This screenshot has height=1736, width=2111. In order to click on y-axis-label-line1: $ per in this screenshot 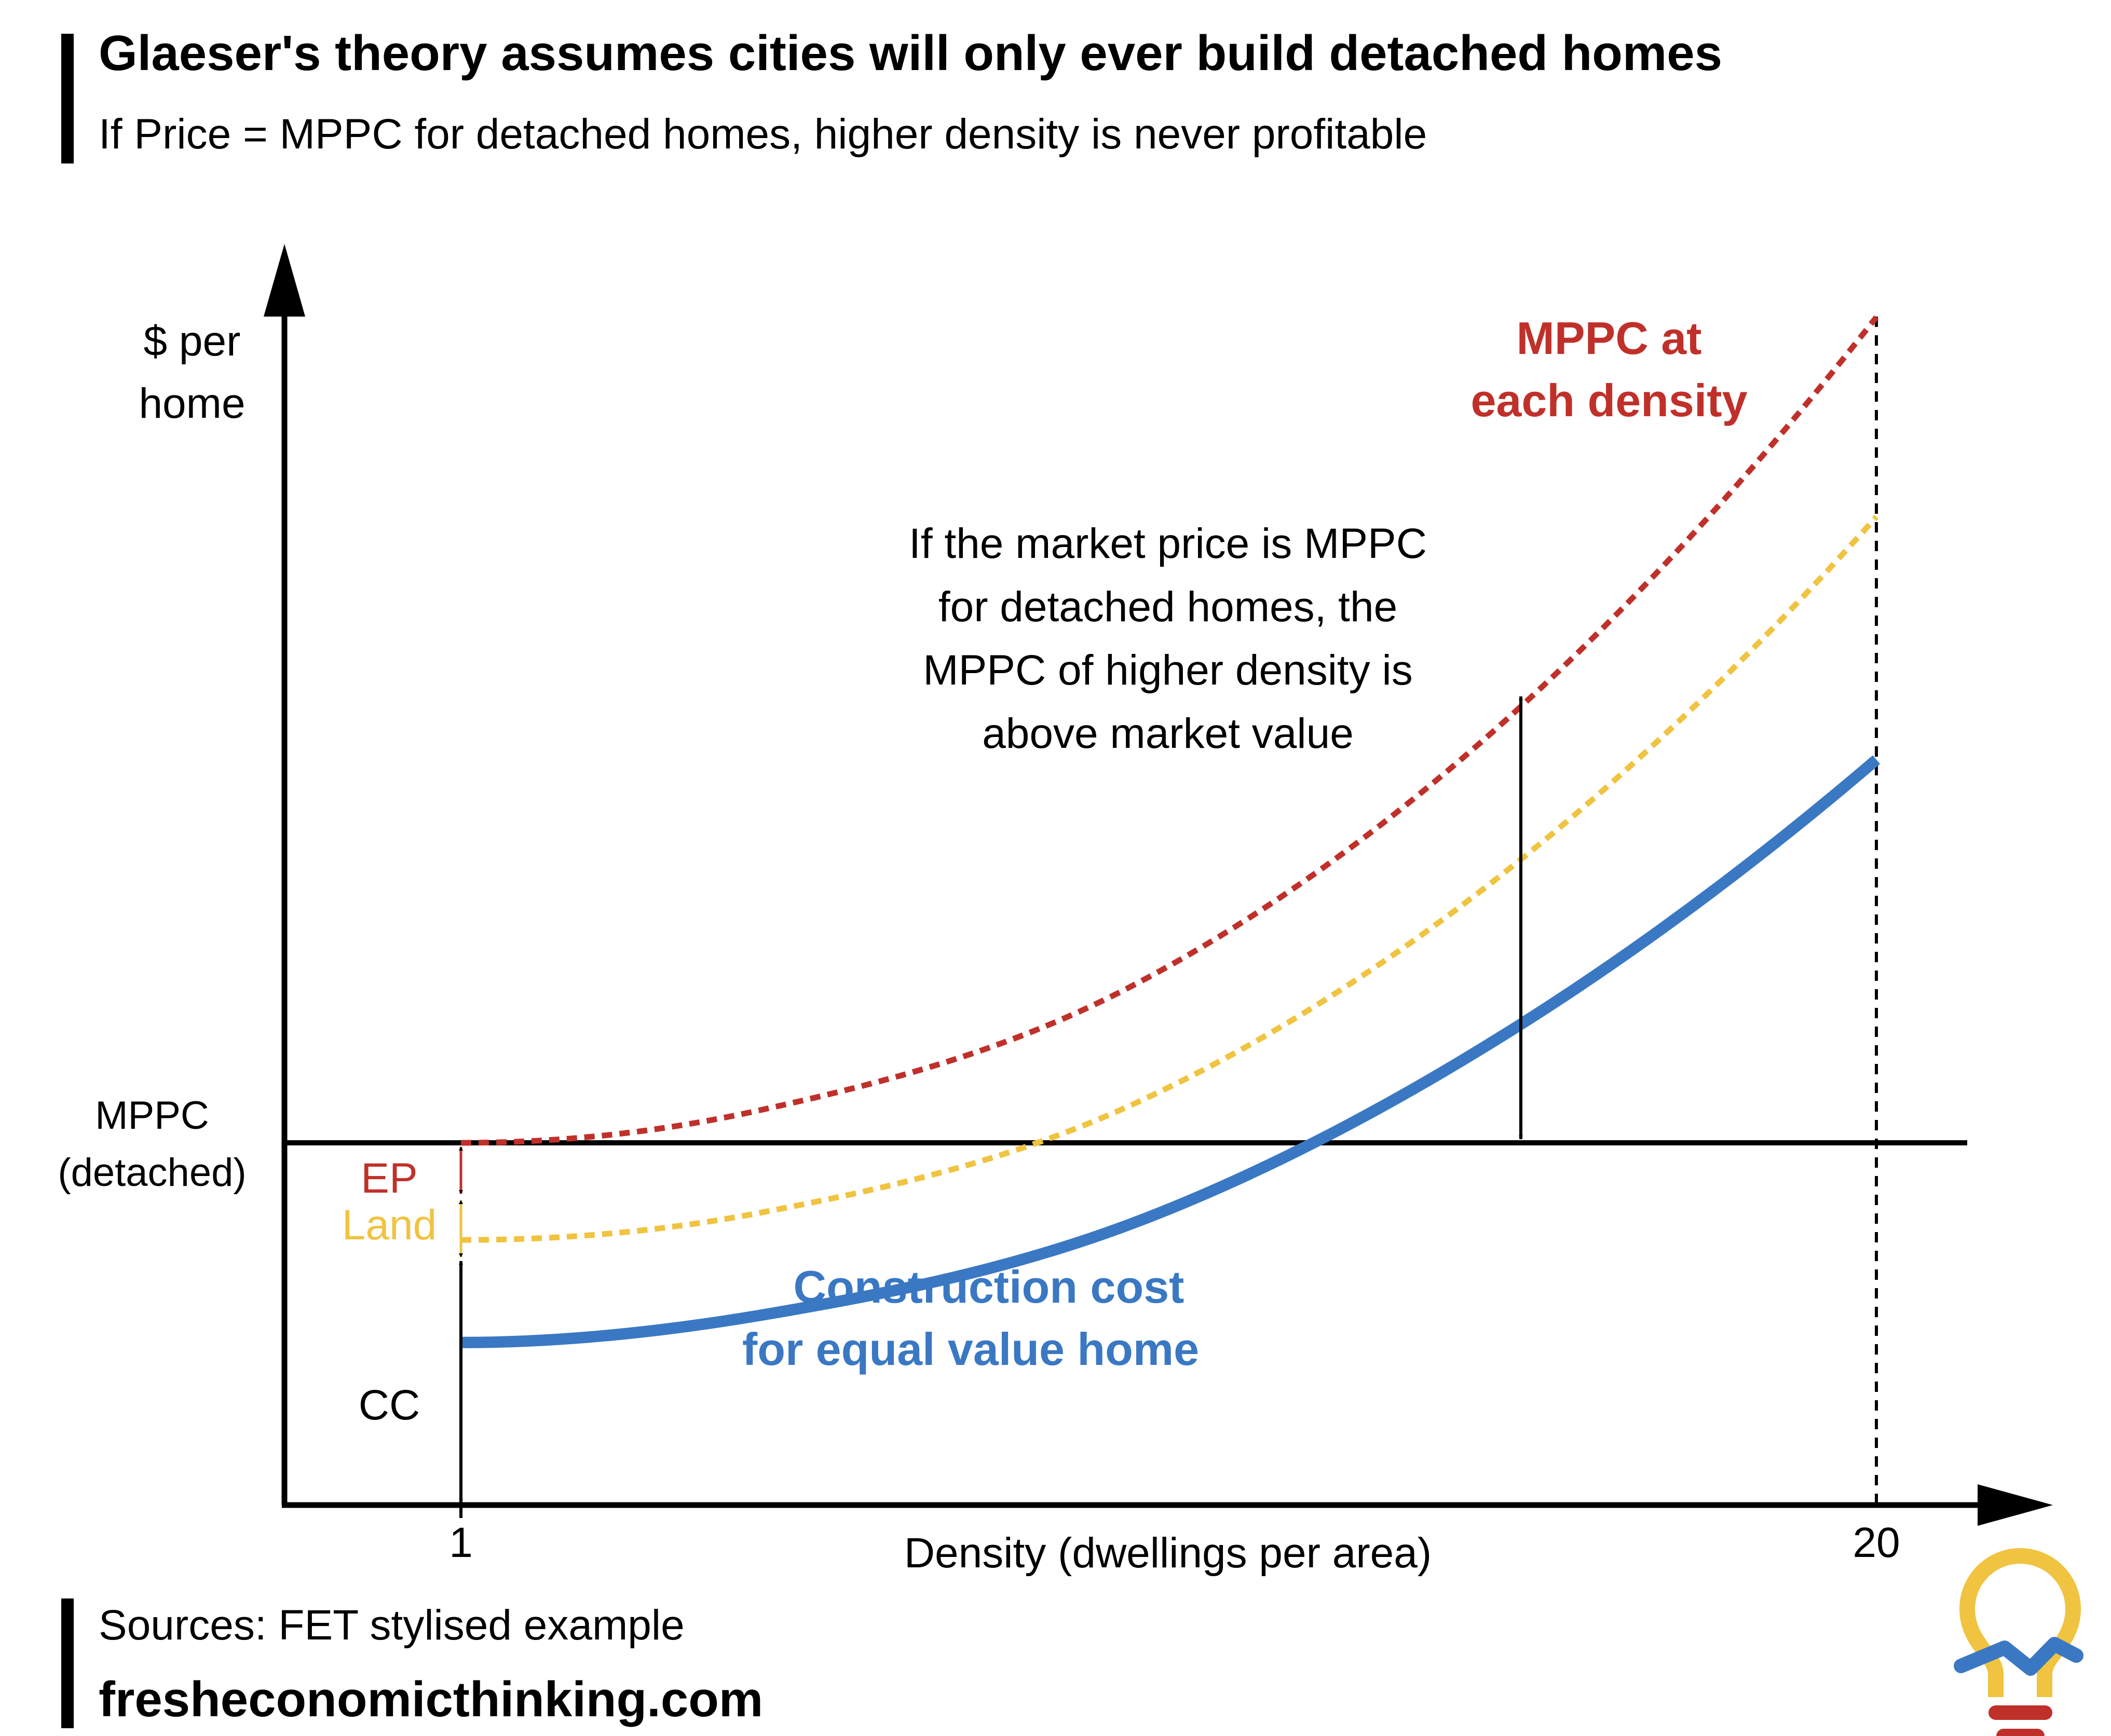, I will do `click(192, 341)`.